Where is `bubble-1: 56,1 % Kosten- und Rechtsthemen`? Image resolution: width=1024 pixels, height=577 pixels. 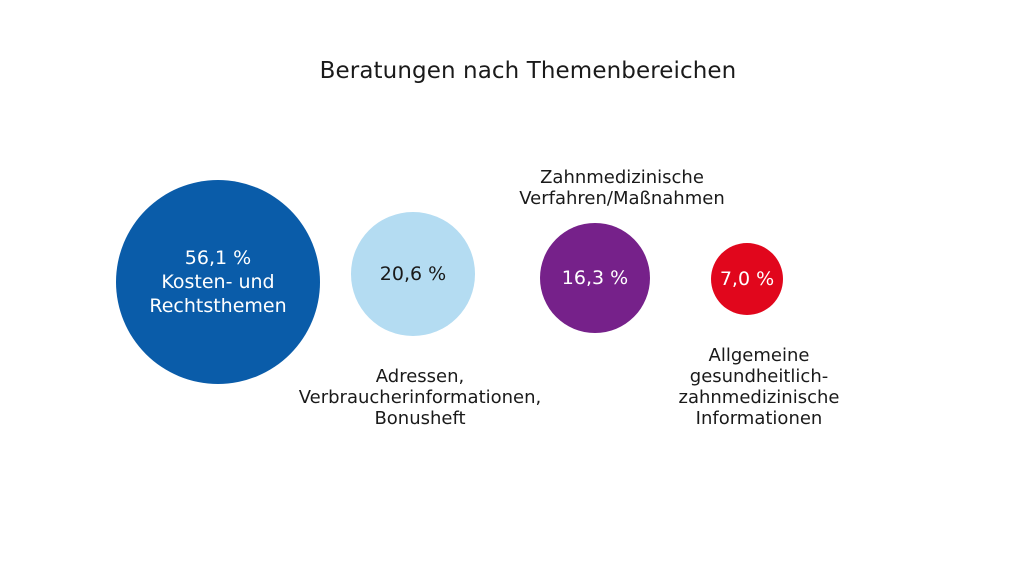 bubble-1: 56,1 % Kosten- und Rechtsthemen is located at coordinates (218, 282).